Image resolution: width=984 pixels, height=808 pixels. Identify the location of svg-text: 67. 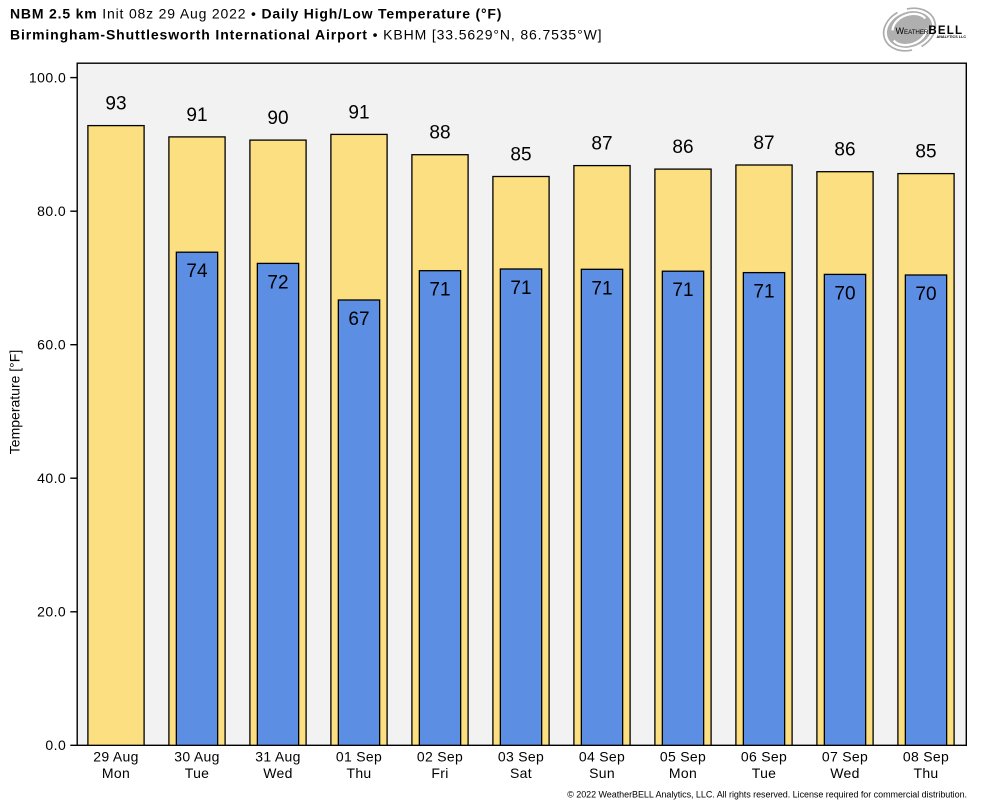
(358, 319).